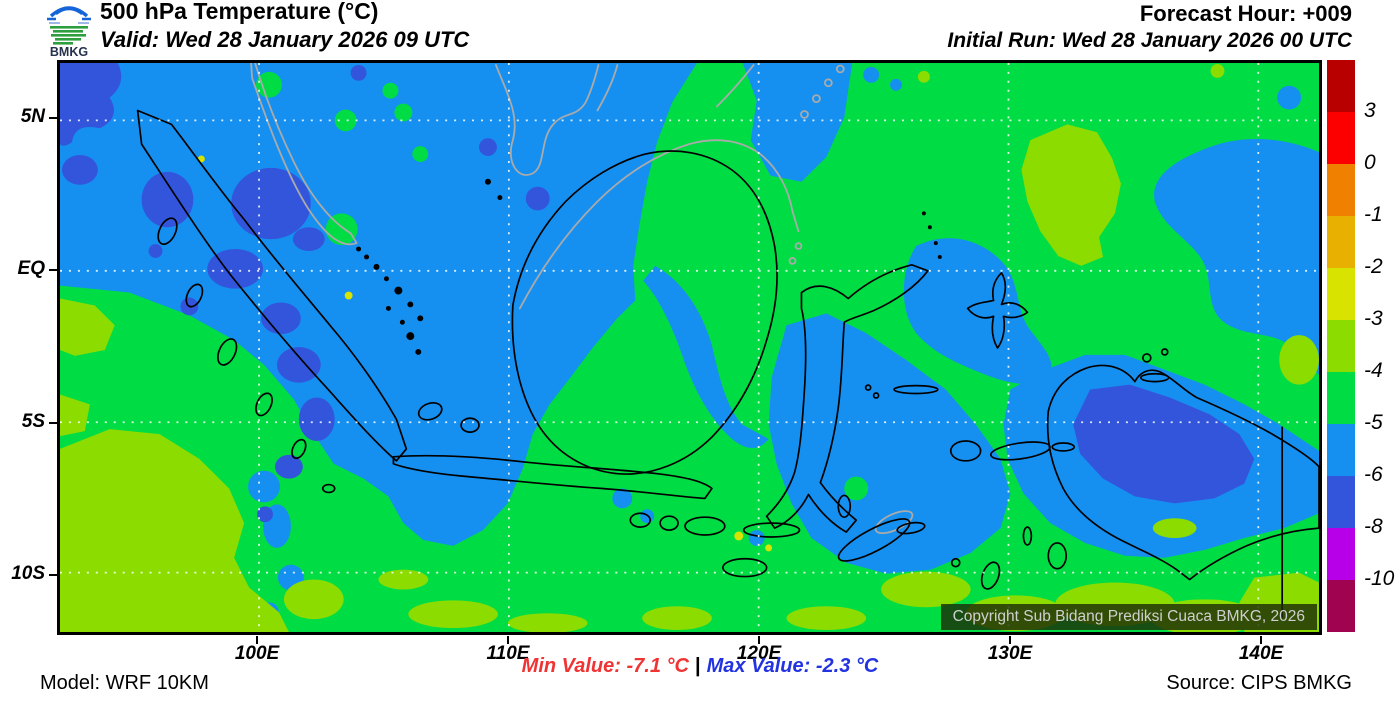  Describe the element at coordinates (759, 653) in the screenshot. I see `lon-tick-label: 120E` at that location.